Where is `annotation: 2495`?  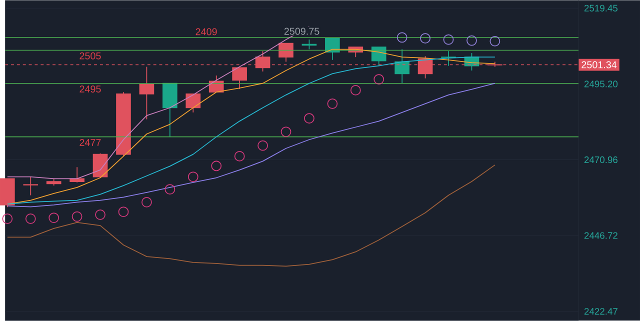
annotation: 2495 is located at coordinates (90, 89).